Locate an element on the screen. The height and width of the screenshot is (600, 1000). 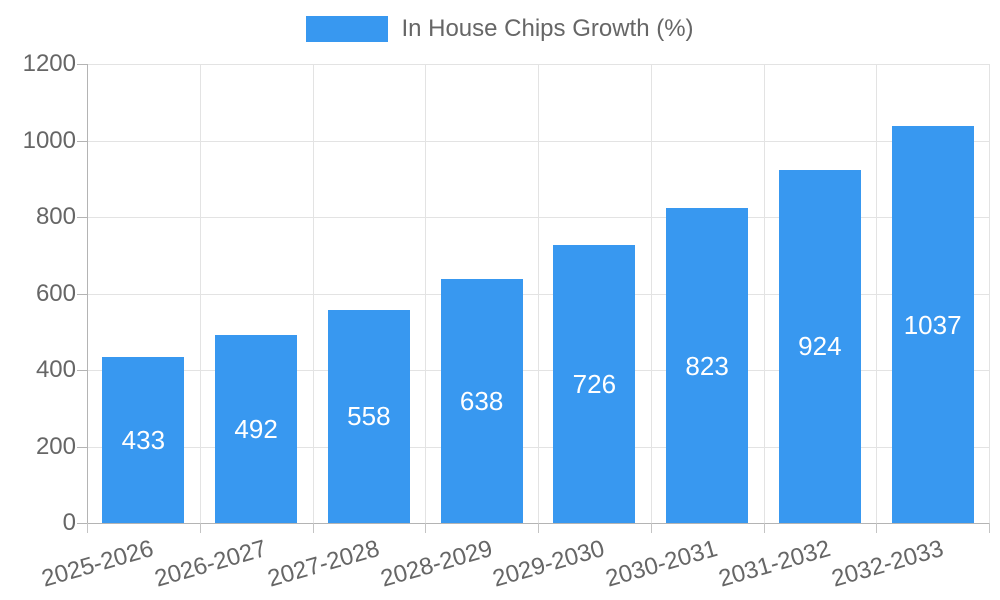
bar-2027-2028 is located at coordinates (368, 416).